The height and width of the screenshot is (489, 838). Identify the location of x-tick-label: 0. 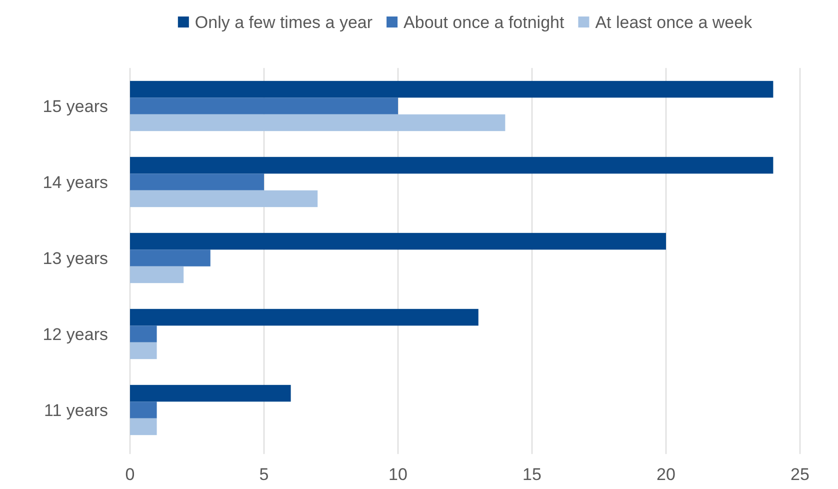
(130, 474).